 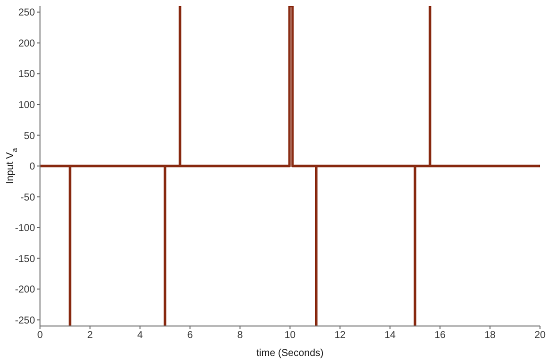 What do you see at coordinates (140, 336) in the screenshot?
I see `x-tick-label: 4` at bounding box center [140, 336].